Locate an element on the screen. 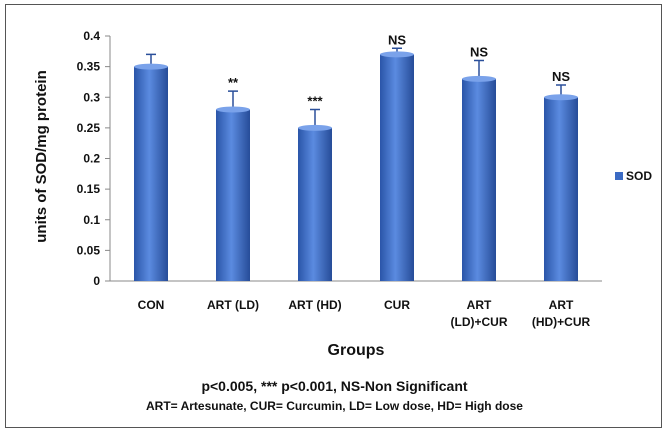 The image size is (669, 431). significance-label: *** is located at coordinates (315, 101).